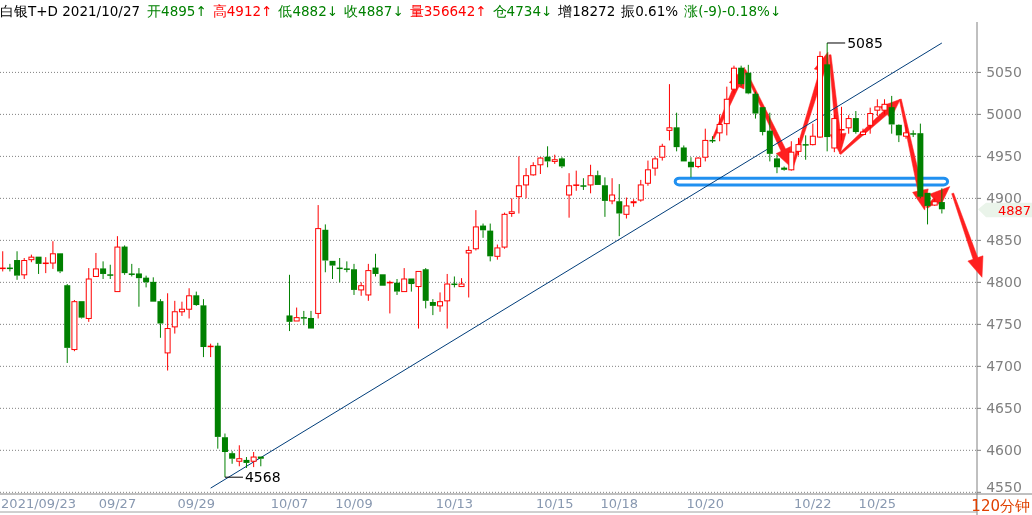  What do you see at coordinates (555, 503) in the screenshot?
I see `x-tick-label: 10/15` at bounding box center [555, 503].